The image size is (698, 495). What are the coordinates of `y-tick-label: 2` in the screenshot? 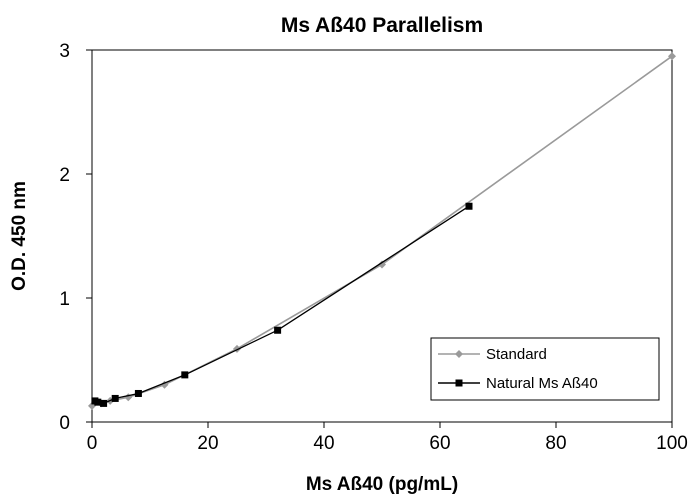 It's located at (64, 175).